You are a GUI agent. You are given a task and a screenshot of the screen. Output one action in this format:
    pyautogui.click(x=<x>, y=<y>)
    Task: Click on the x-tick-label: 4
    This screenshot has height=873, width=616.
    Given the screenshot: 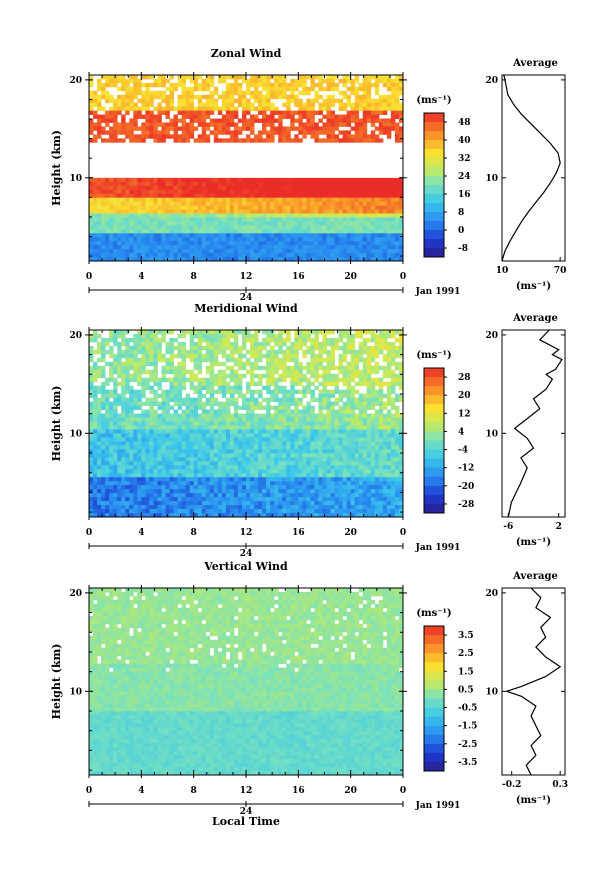 What is the action you would take?
    pyautogui.click(x=141, y=277)
    